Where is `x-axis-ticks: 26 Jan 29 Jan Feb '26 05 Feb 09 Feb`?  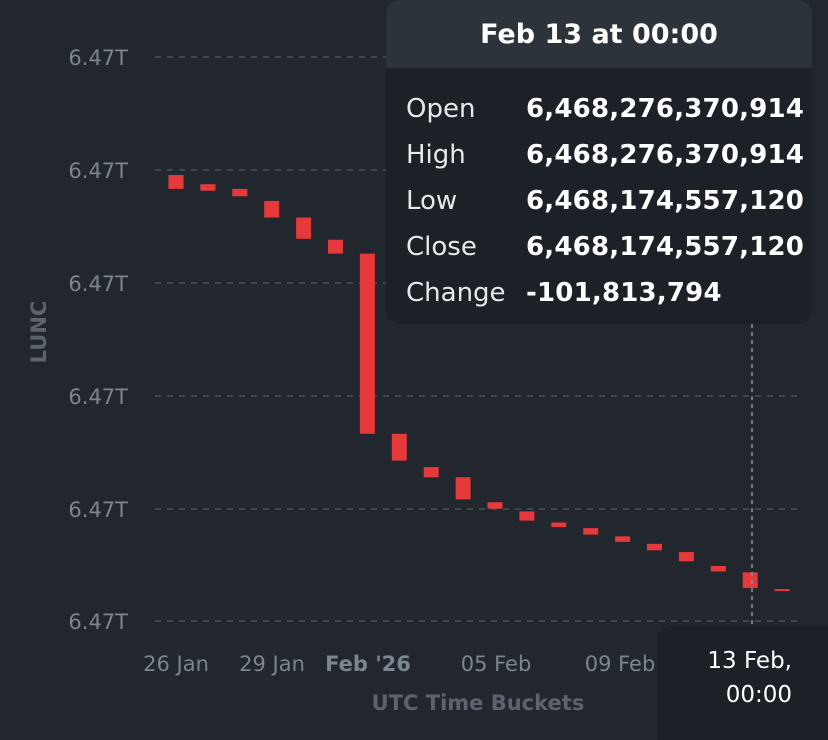 x-axis-ticks: 26 Jan 29 Jan Feb '26 05 Feb 09 Feb is located at coordinates (399, 664).